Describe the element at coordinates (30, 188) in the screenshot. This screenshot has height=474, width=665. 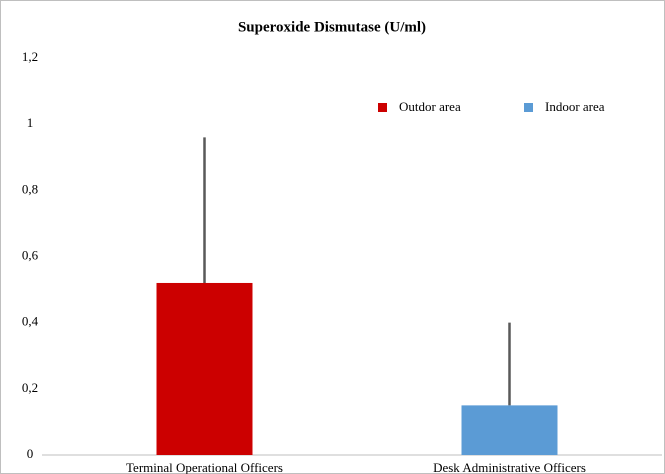
I see `y-tick-label: 0,8` at that location.